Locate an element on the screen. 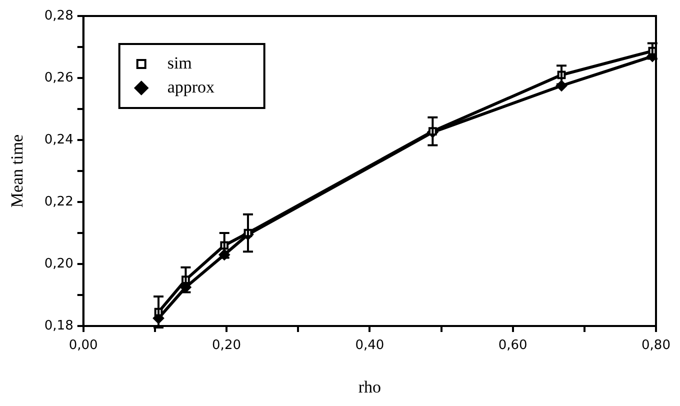  y-tick-label: 0,22 is located at coordinates (59, 202).